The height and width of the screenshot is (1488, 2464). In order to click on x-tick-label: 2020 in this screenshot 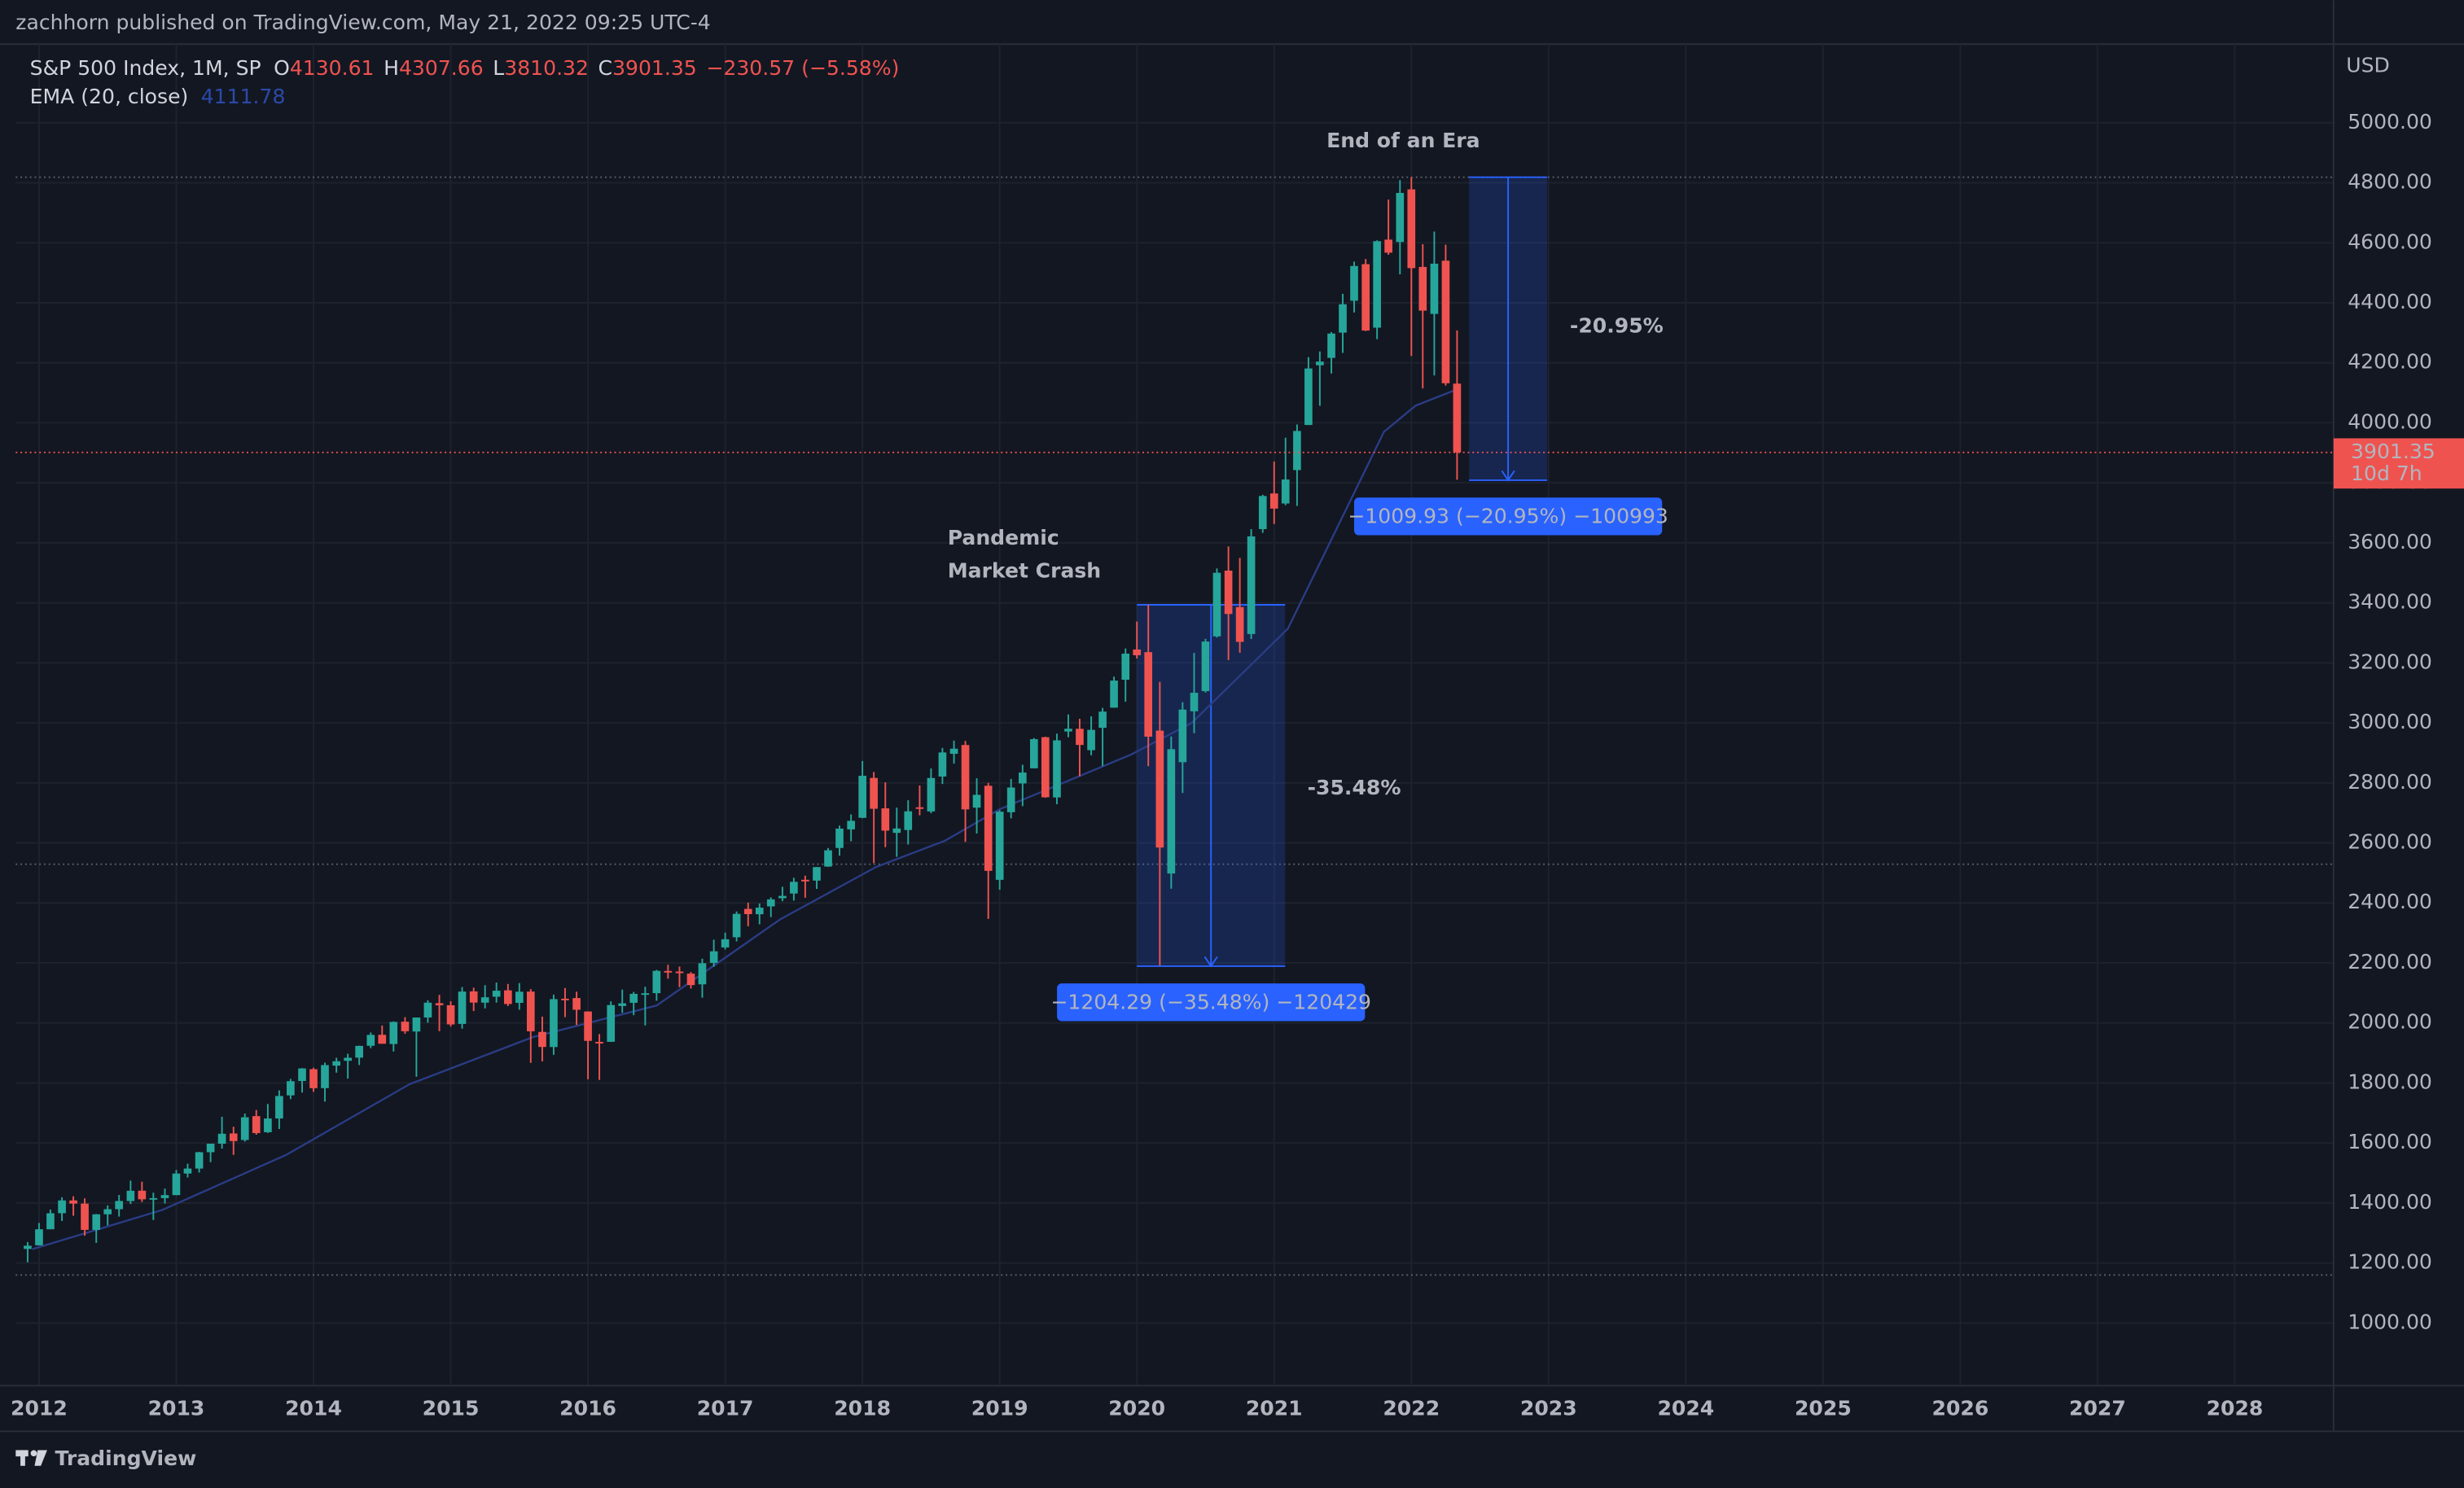, I will do `click(1136, 1408)`.